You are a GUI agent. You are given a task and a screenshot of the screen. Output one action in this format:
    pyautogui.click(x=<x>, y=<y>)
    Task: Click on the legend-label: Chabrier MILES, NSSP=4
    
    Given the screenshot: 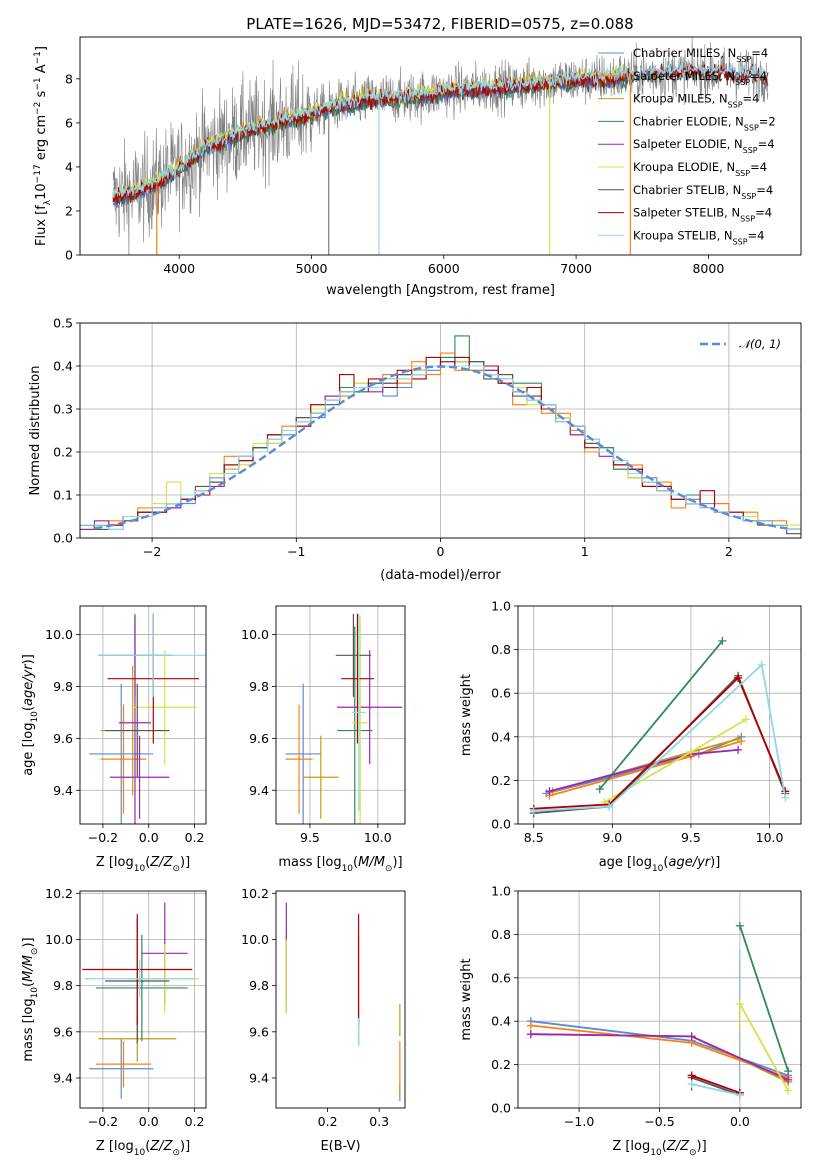 What is the action you would take?
    pyautogui.click(x=700, y=55)
    